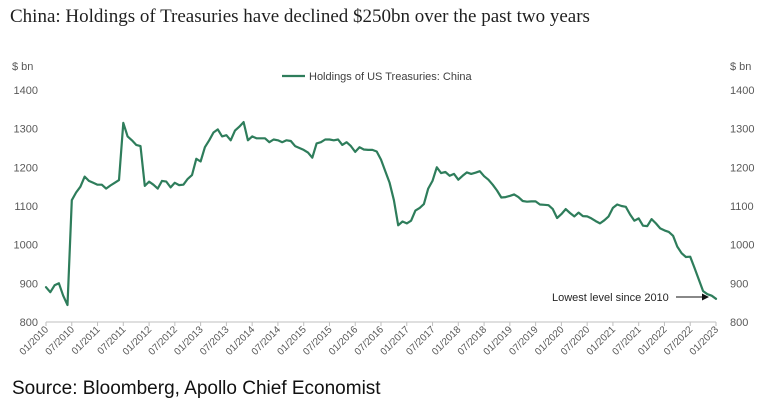  Describe the element at coordinates (705, 341) in the screenshot. I see `x-tick-label: 01/2023` at that location.